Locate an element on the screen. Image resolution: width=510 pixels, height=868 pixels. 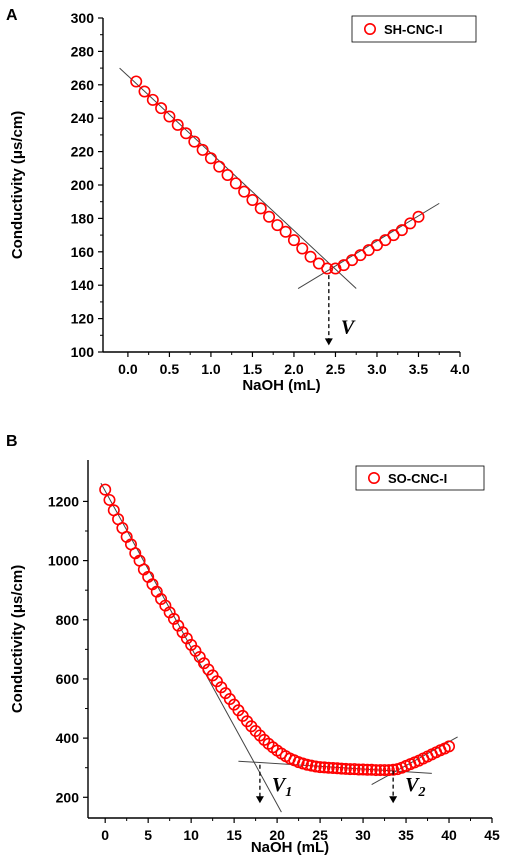
x-tick-label: 4.0 is located at coordinates (460, 369).